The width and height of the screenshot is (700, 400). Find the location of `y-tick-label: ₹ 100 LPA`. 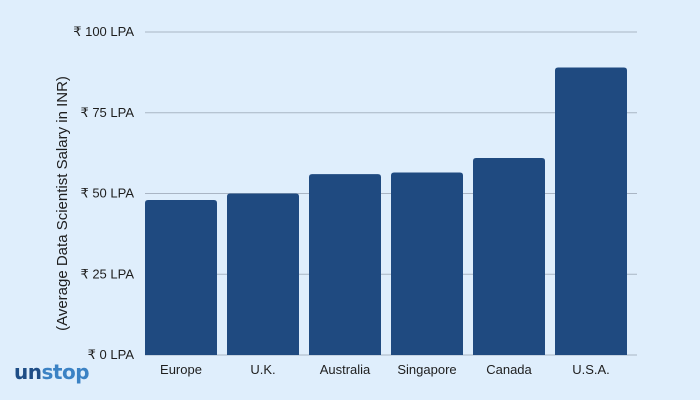

y-tick-label: ₹ 100 LPA is located at coordinates (103, 31).